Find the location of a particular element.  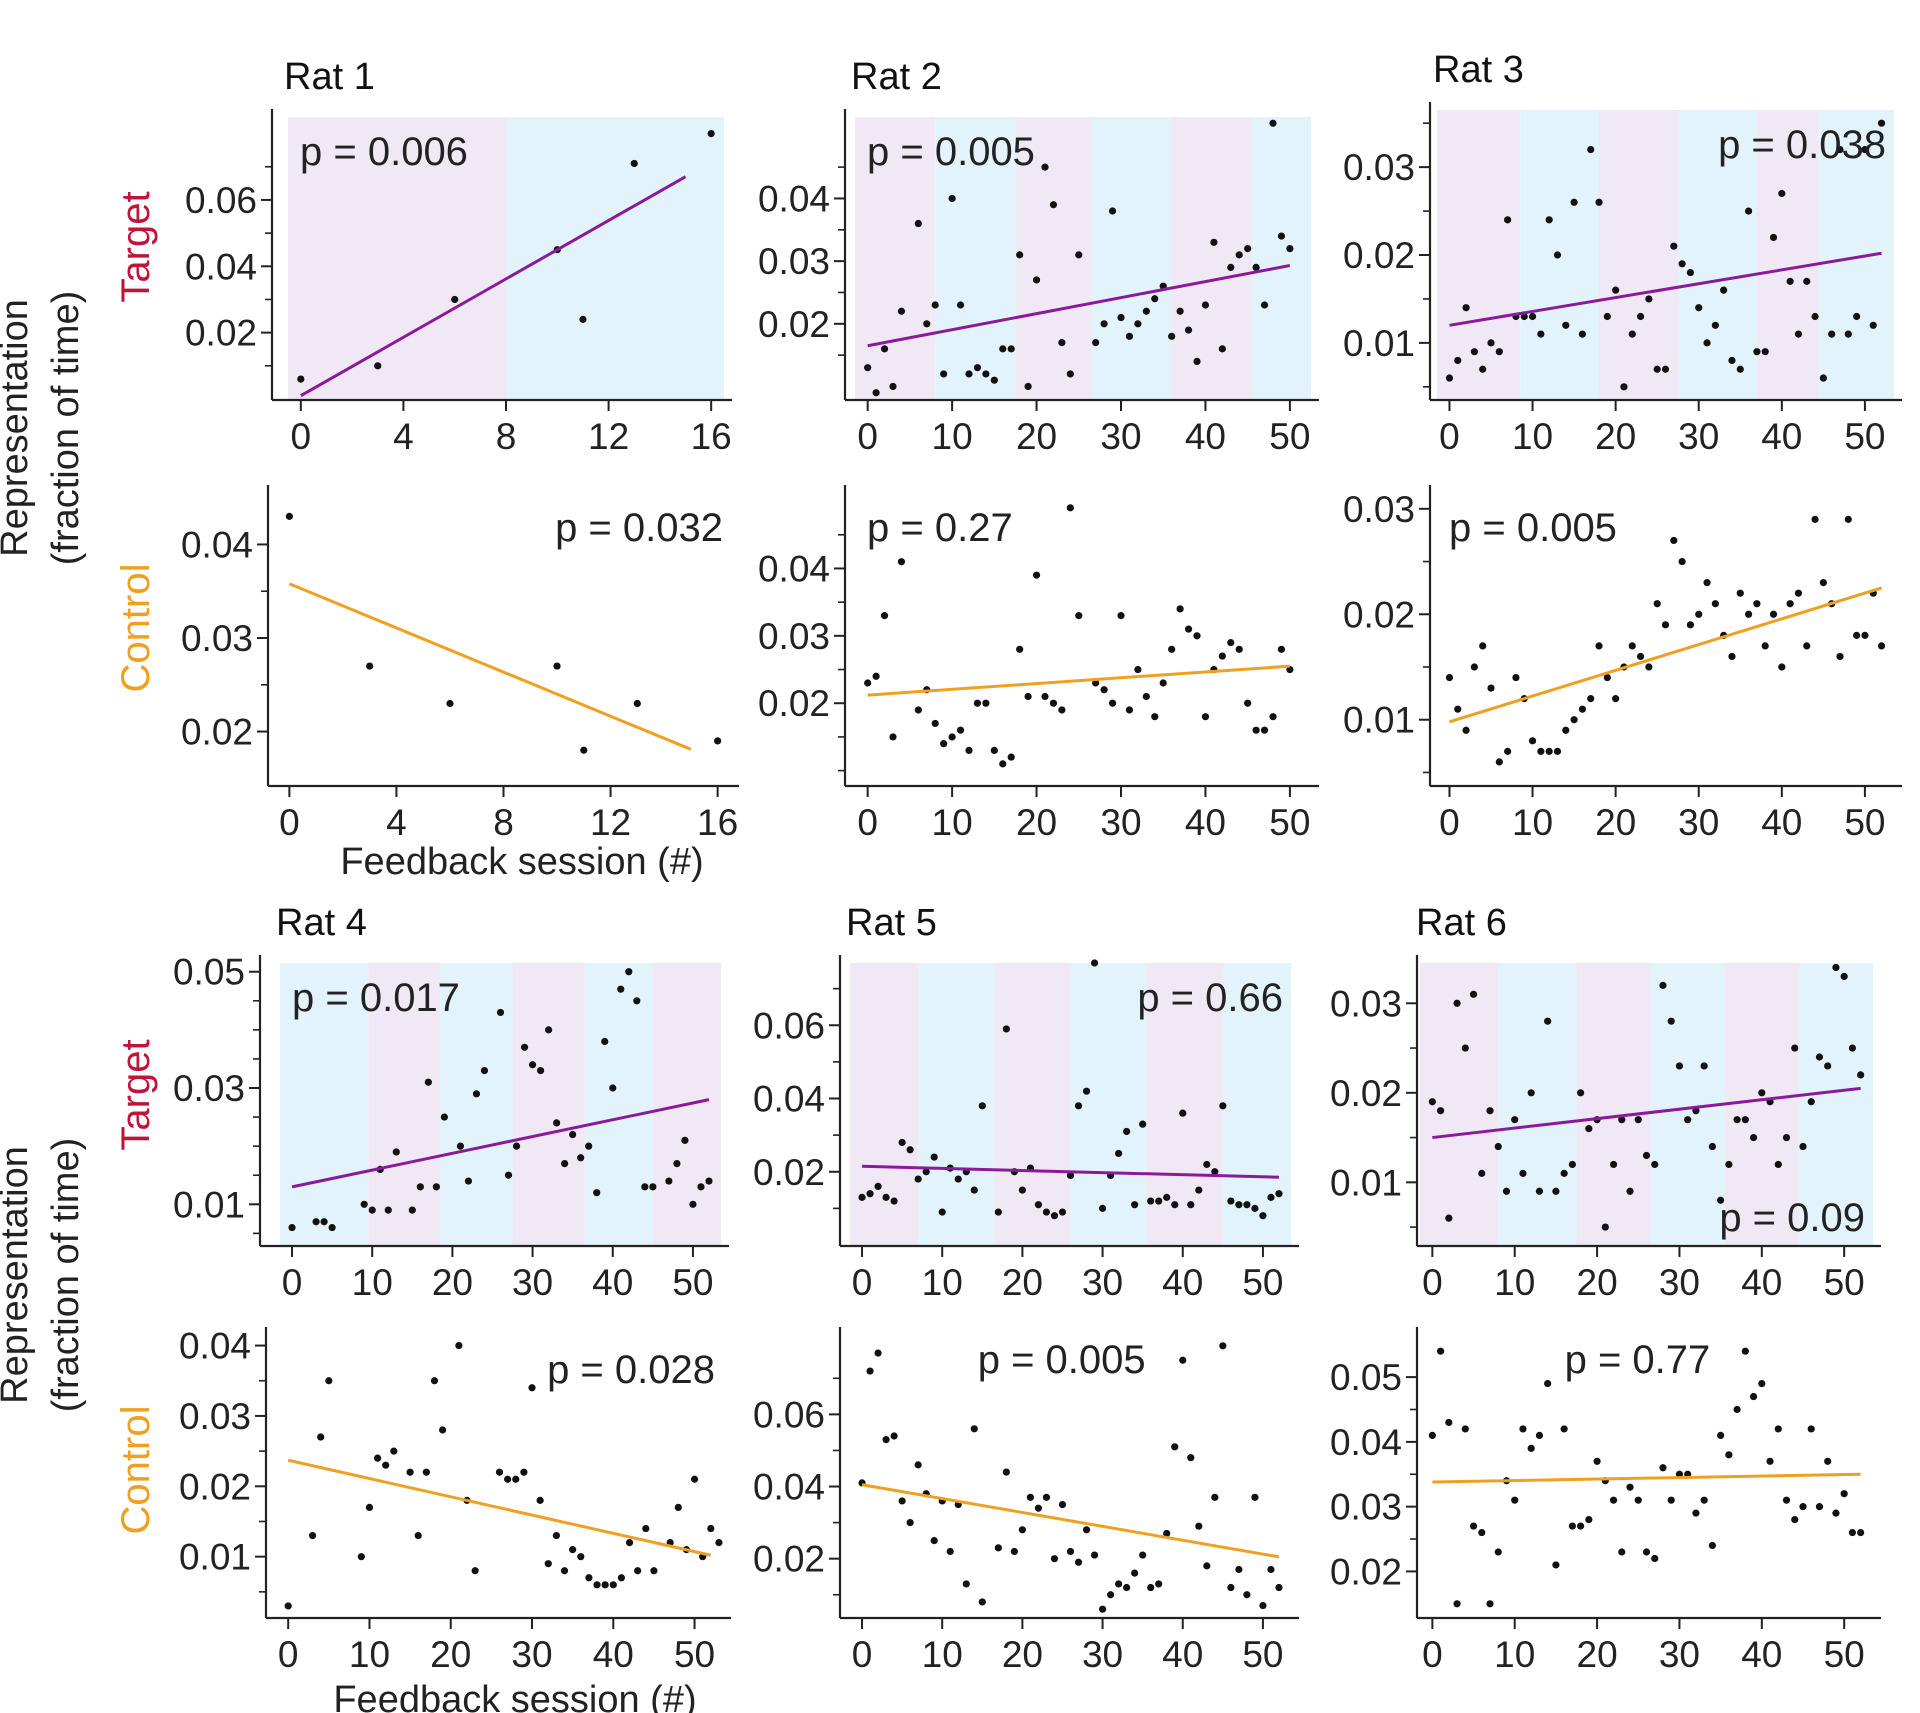

y-tick-label: 0.01 is located at coordinates (1366, 1182).